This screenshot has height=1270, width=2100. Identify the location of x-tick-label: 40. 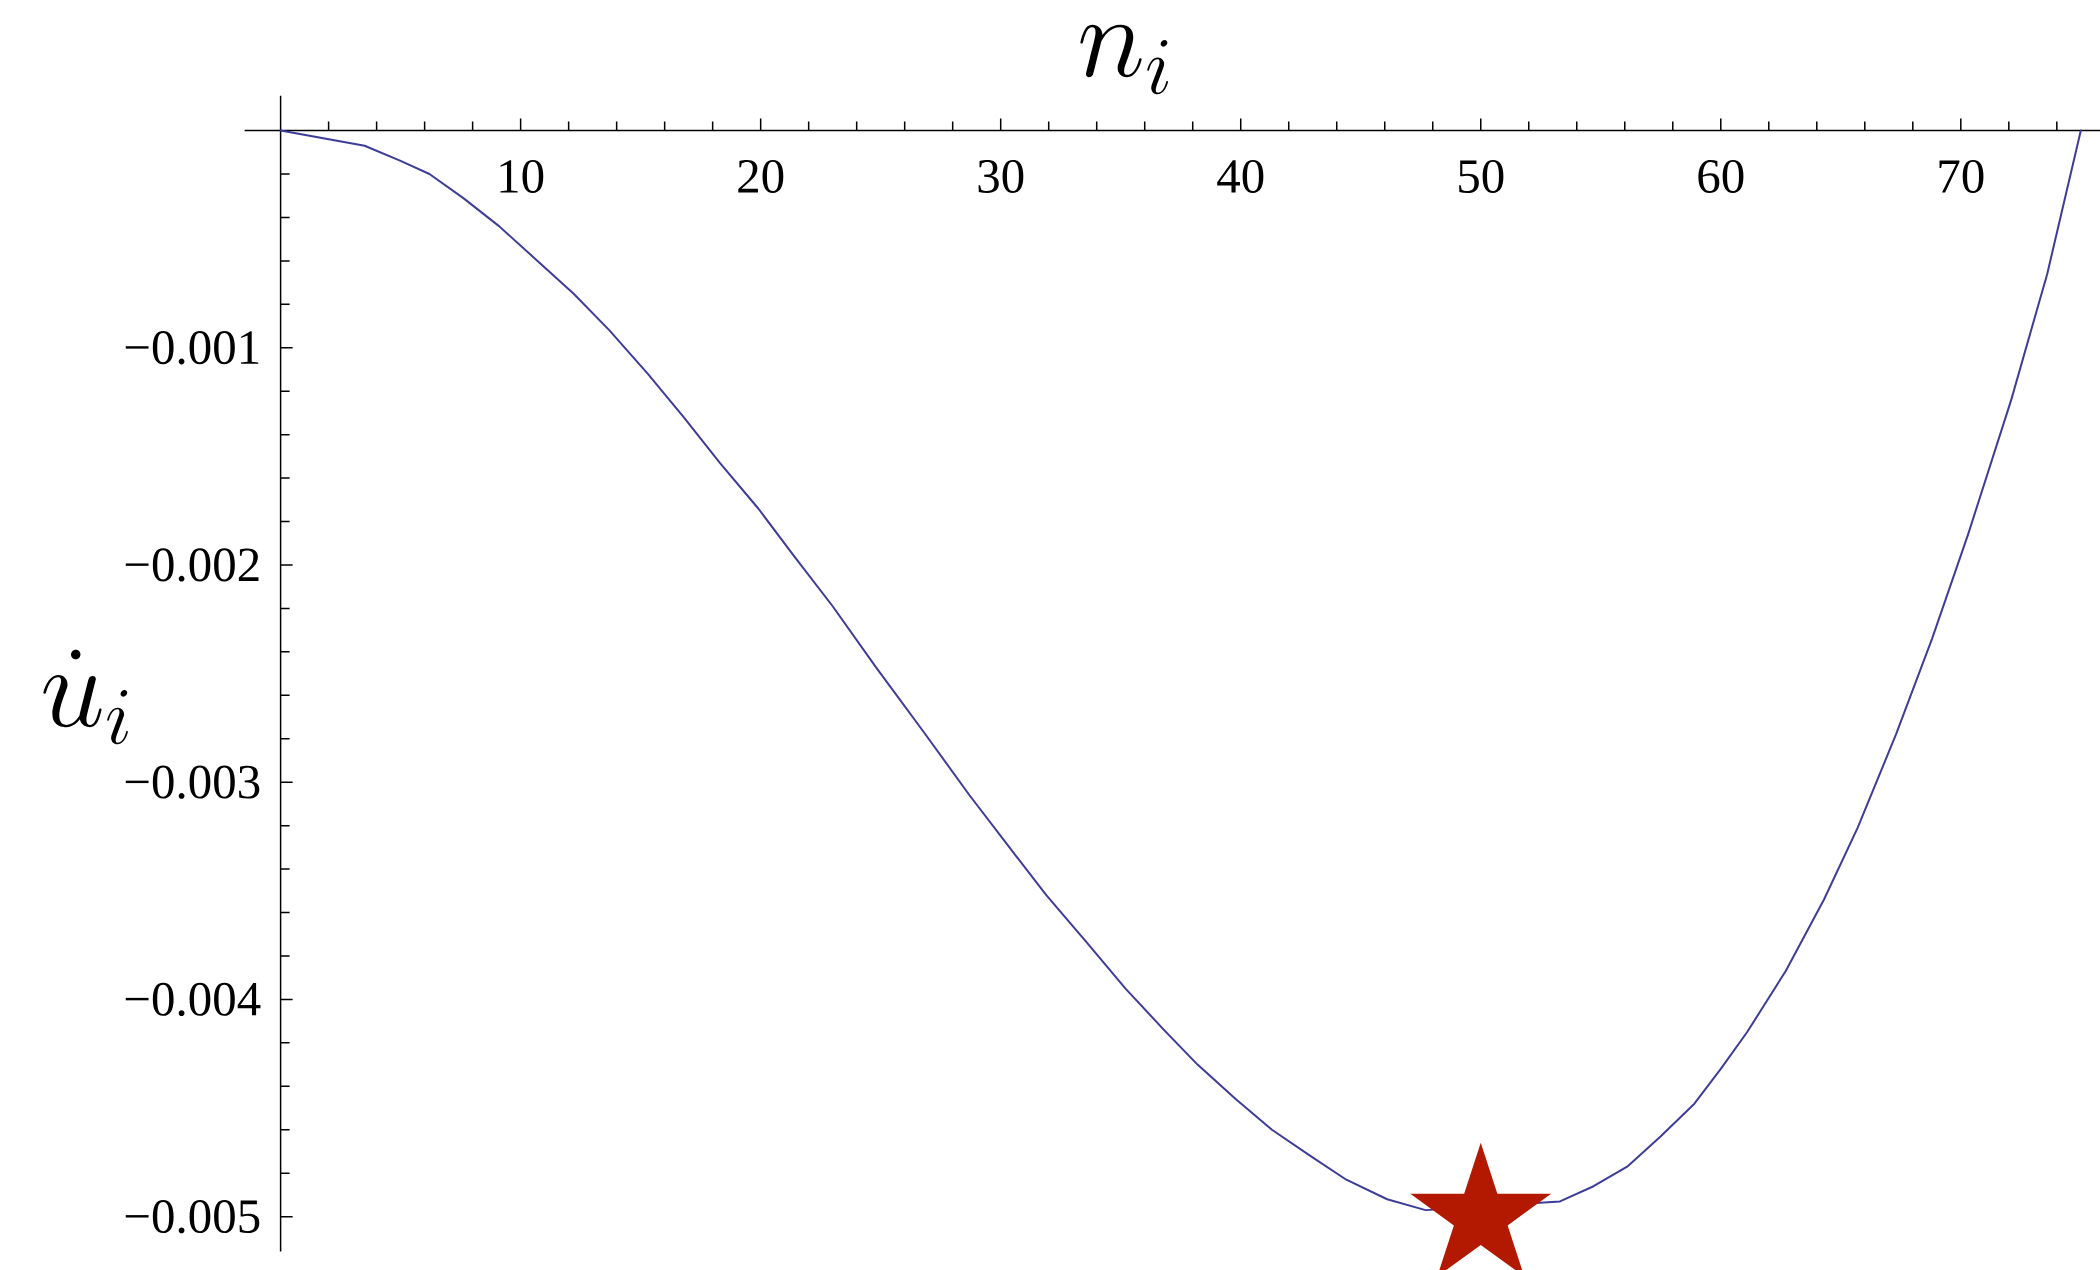
(1240, 176).